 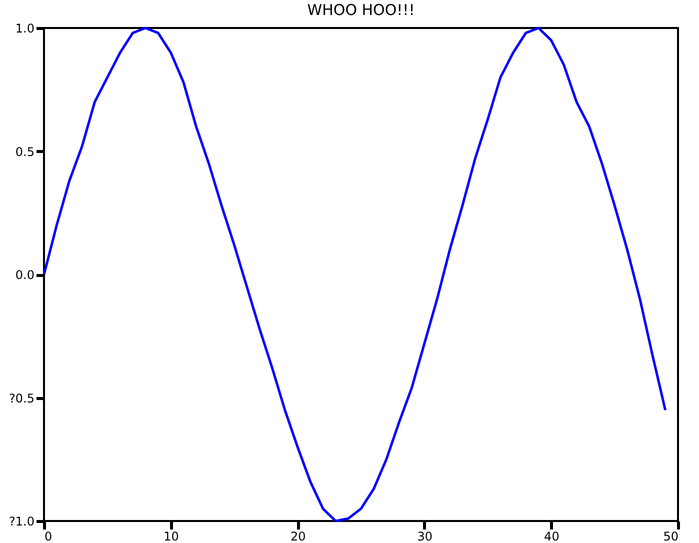 I want to click on x-tick-label: 50, so click(x=670, y=536).